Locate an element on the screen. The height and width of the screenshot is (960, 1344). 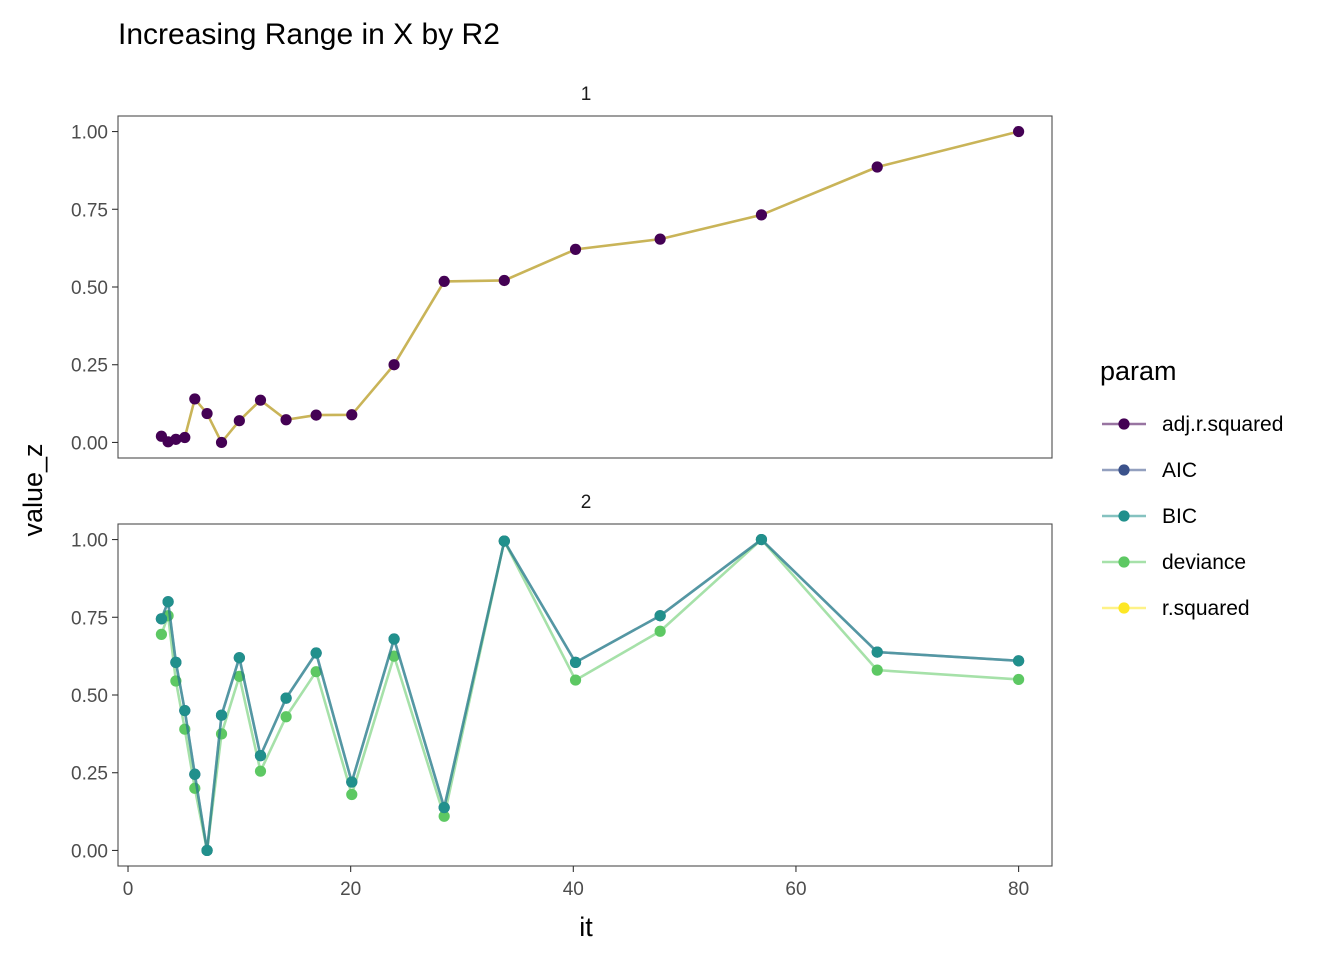
chart-title: Increasing Range in X by R2 is located at coordinates (309, 34).